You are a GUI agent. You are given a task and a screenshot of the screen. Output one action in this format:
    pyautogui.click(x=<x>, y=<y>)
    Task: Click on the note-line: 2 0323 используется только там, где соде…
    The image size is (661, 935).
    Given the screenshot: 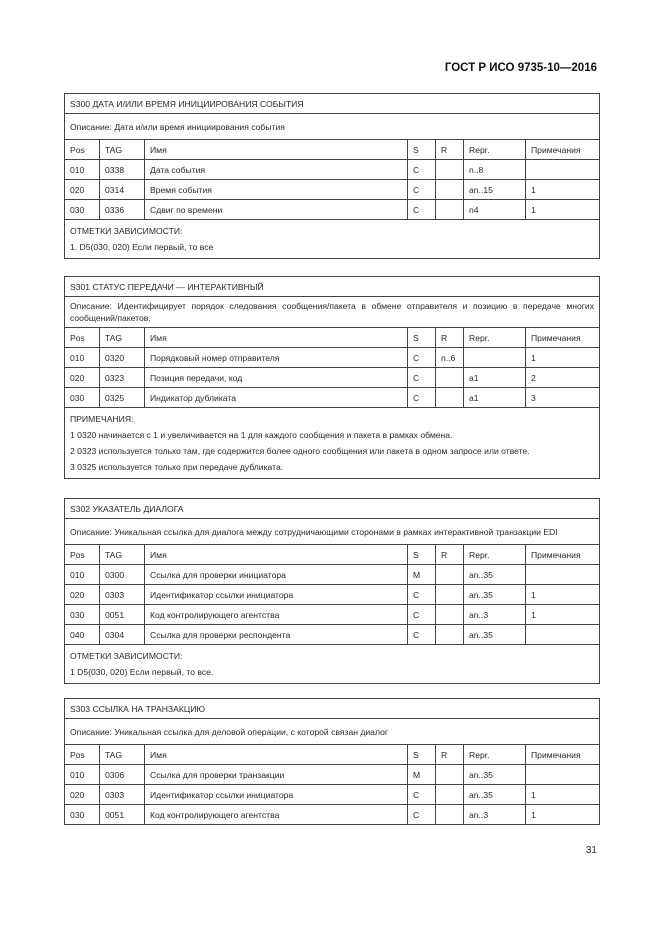 What is the action you would take?
    pyautogui.click(x=300, y=451)
    